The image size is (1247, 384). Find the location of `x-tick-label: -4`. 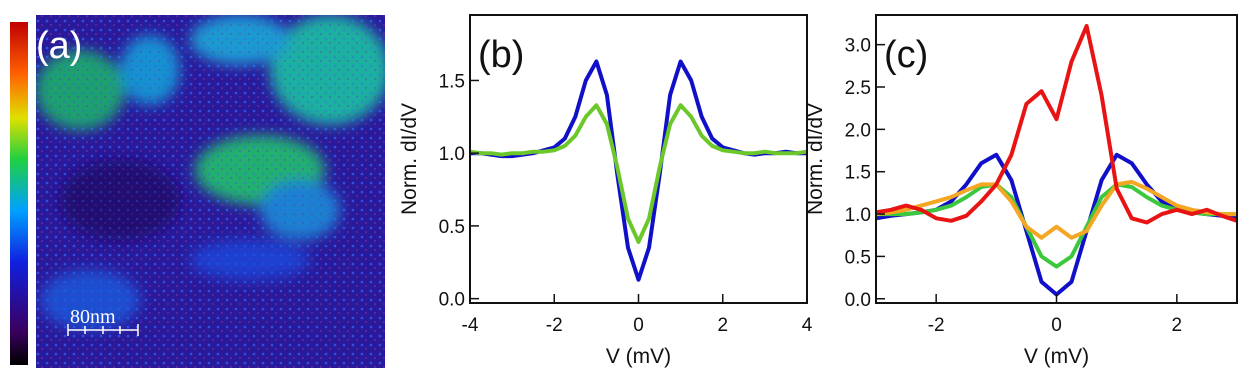

x-tick-label: -4 is located at coordinates (470, 325).